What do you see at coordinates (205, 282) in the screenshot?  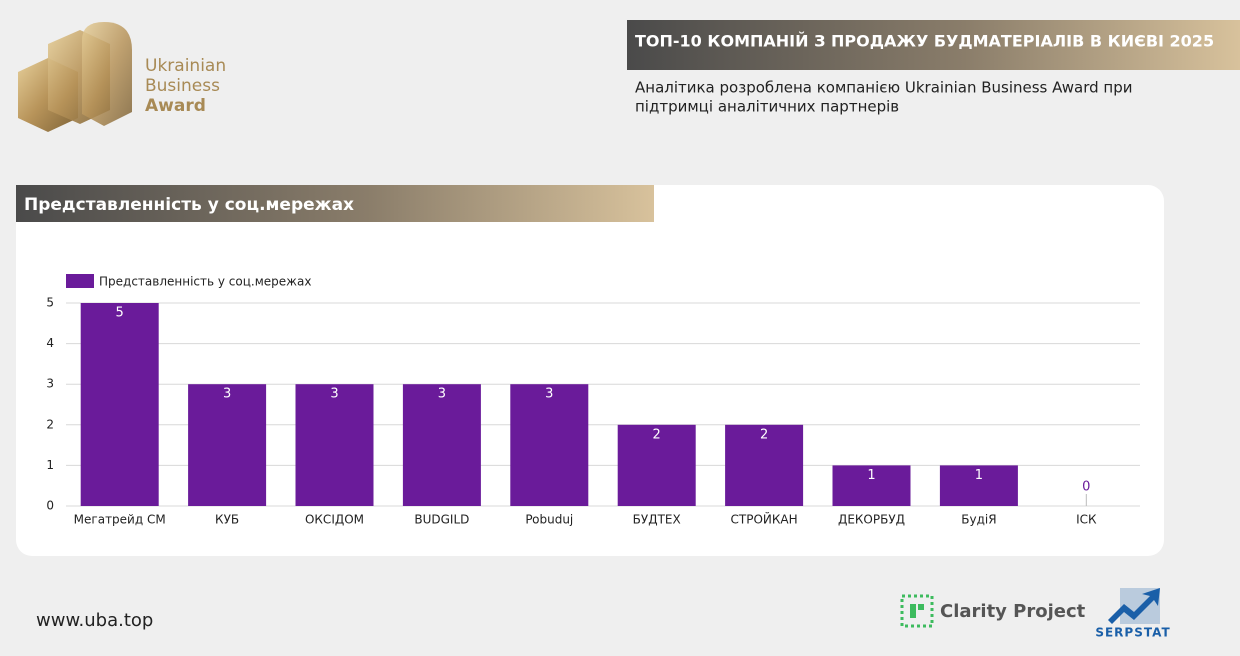 I see `legend-label: Представленність у соц.мережах` at bounding box center [205, 282].